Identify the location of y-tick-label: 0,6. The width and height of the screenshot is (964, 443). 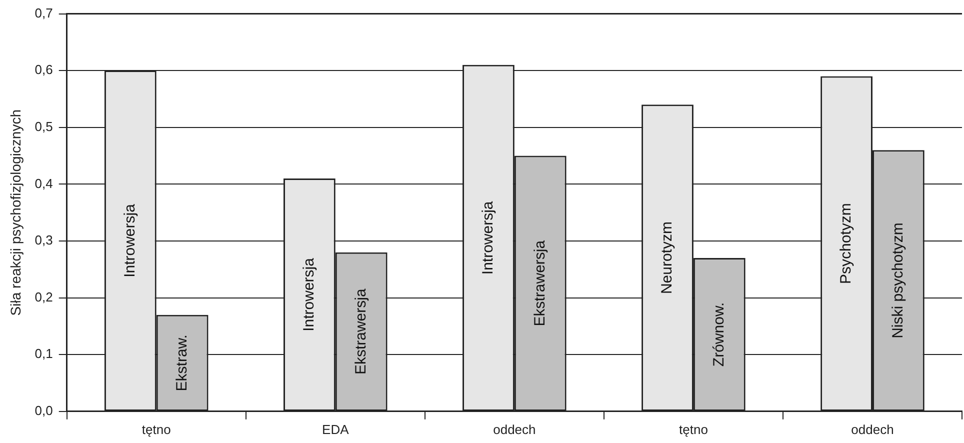
(43, 70).